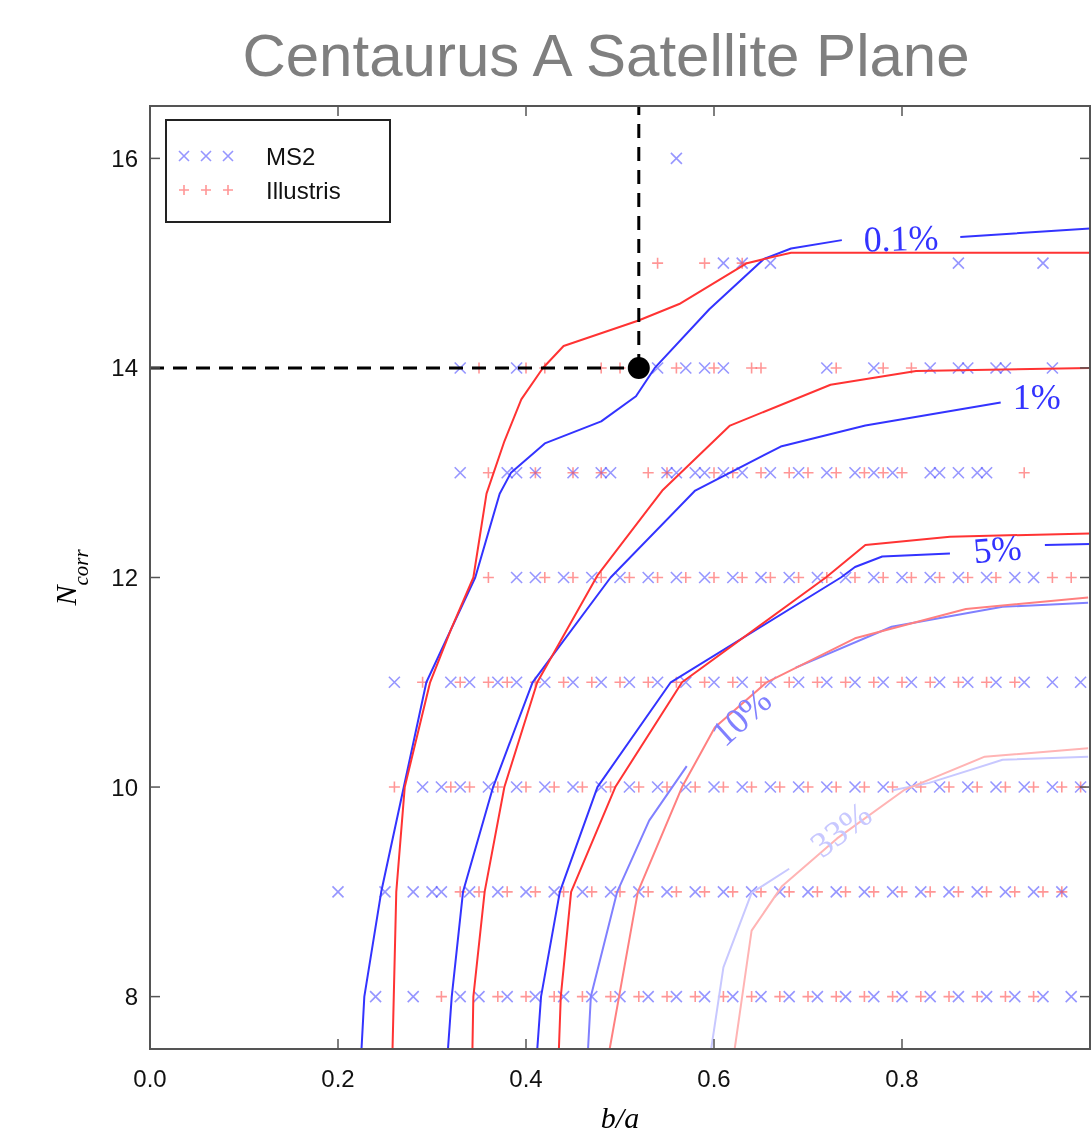 The height and width of the screenshot is (1139, 1092). I want to click on annotation: 1%, so click(1036, 396).